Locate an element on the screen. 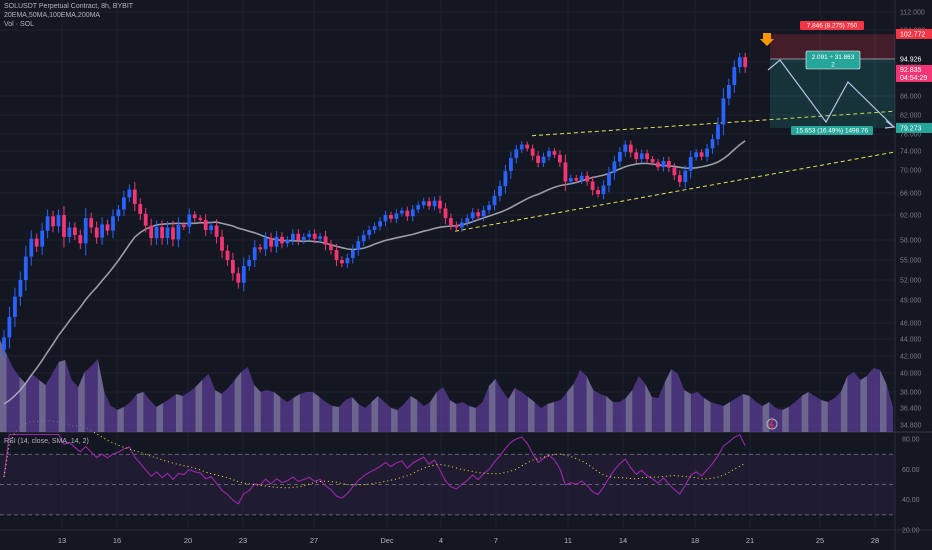 This screenshot has height=550, width=932. time-tick-label: 23 is located at coordinates (243, 540).